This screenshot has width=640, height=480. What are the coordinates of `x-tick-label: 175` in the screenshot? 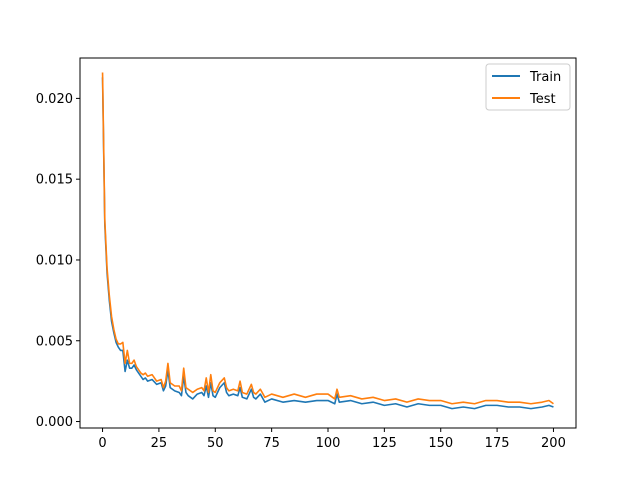 It's located at (497, 443).